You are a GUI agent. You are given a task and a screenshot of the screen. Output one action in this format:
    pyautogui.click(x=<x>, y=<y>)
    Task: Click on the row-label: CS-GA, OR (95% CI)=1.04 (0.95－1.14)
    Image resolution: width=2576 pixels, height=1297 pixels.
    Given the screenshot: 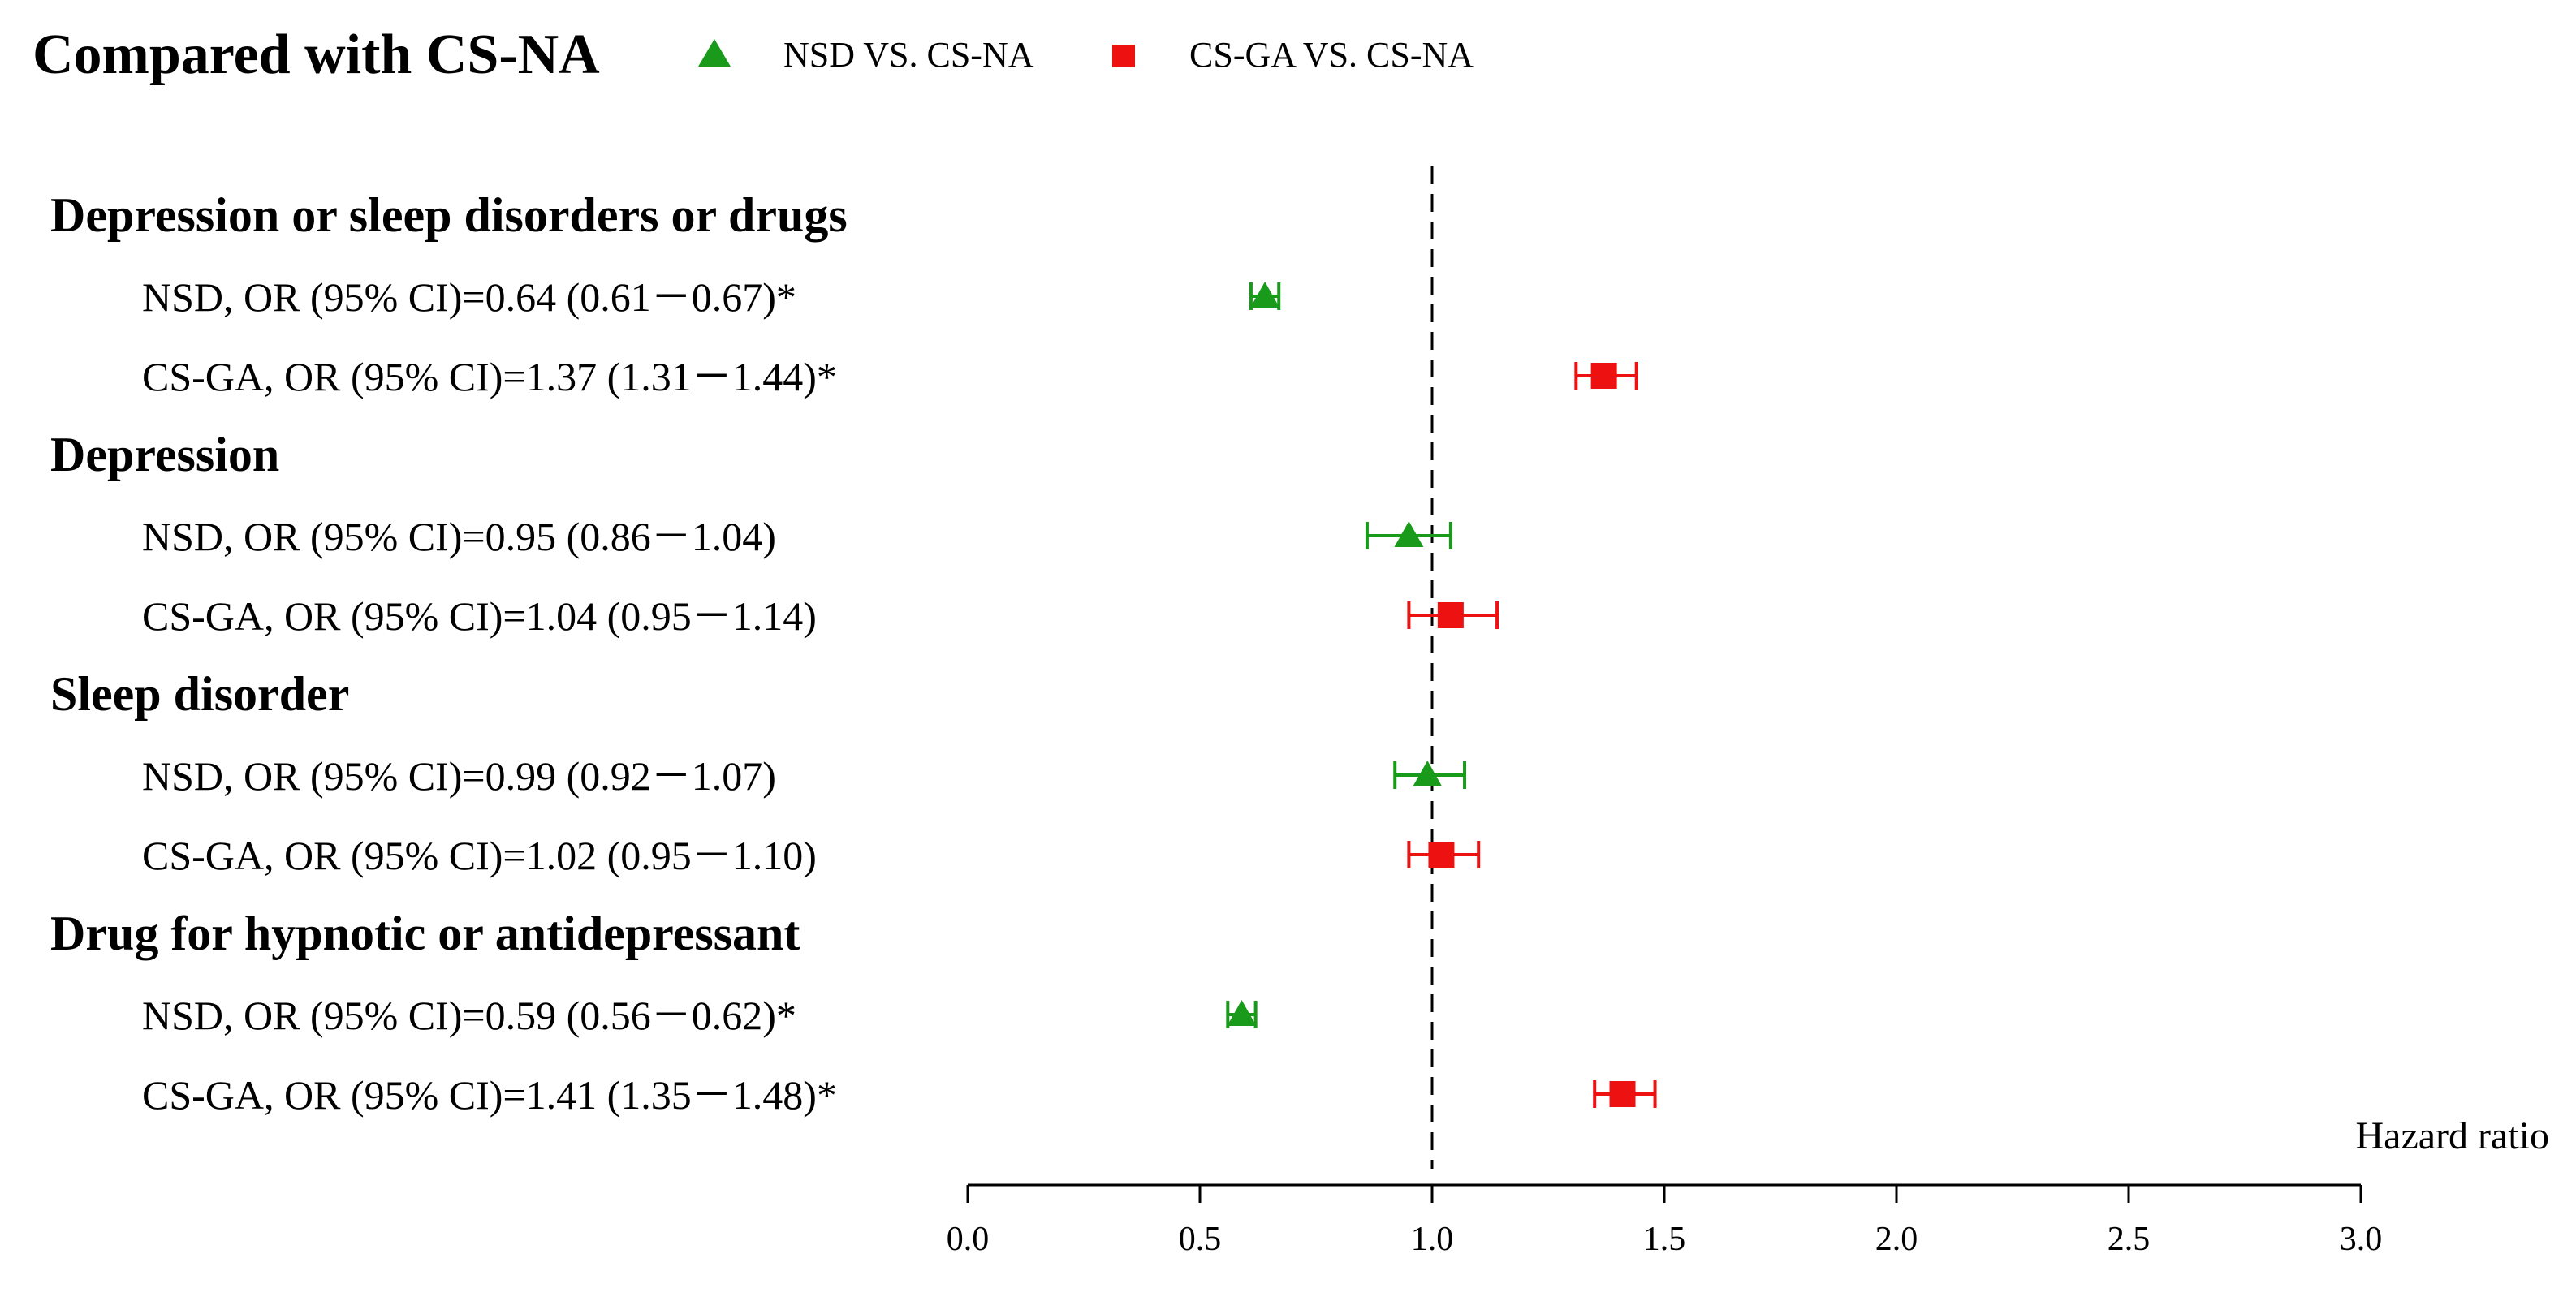 What is the action you would take?
    pyautogui.click(x=479, y=616)
    